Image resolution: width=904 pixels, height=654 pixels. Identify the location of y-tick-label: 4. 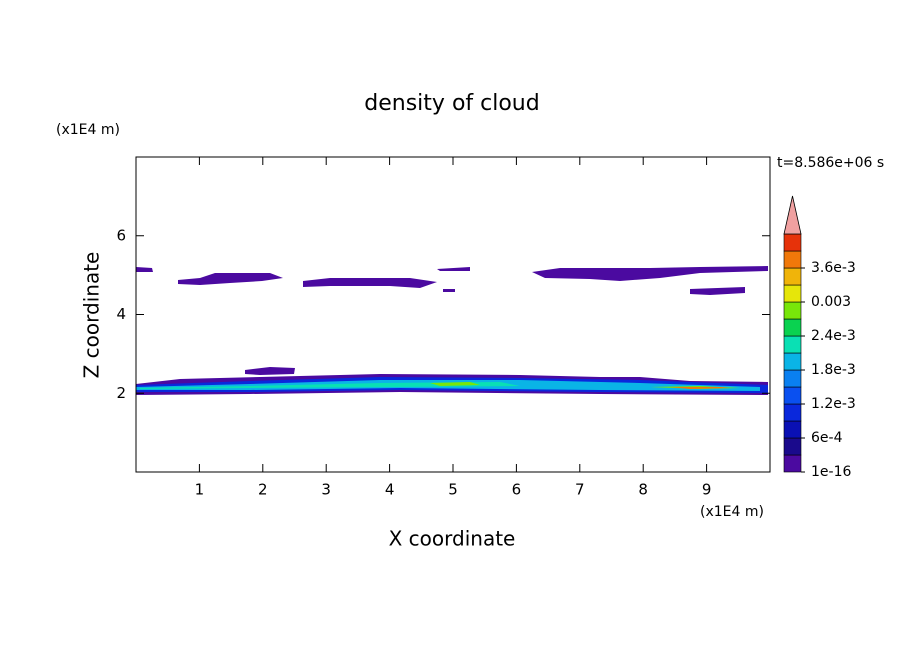
(121, 314).